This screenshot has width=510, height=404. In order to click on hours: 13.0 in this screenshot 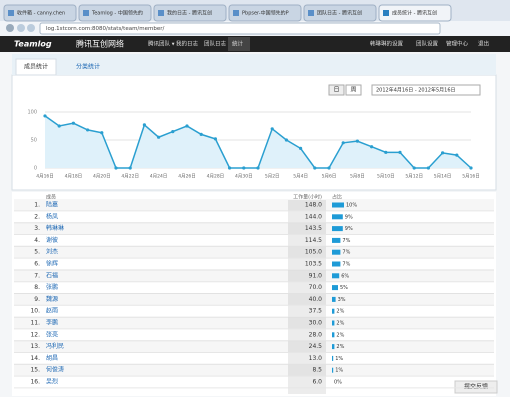, I will do `click(316, 358)`.